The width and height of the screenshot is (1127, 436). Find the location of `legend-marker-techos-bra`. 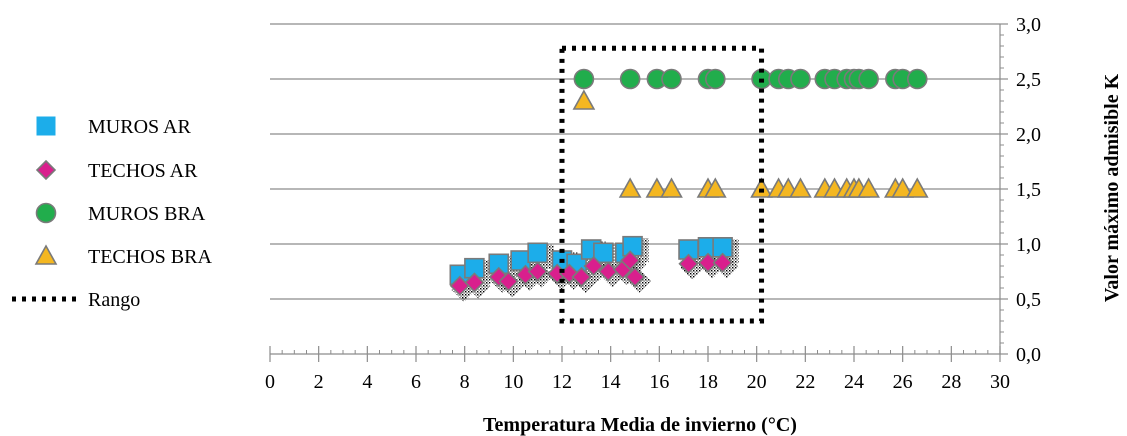

legend-marker-techos-bra is located at coordinates (46, 254).